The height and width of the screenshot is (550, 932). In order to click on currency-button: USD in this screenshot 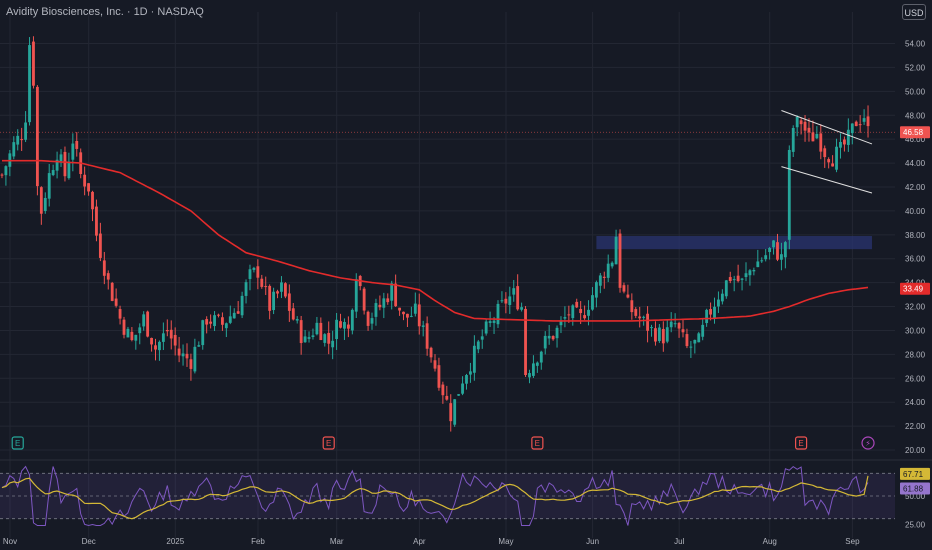, I will do `click(914, 12)`.